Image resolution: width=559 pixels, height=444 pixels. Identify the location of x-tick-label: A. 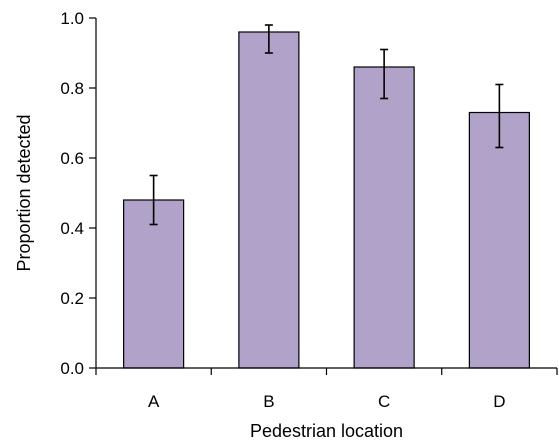
(154, 401).